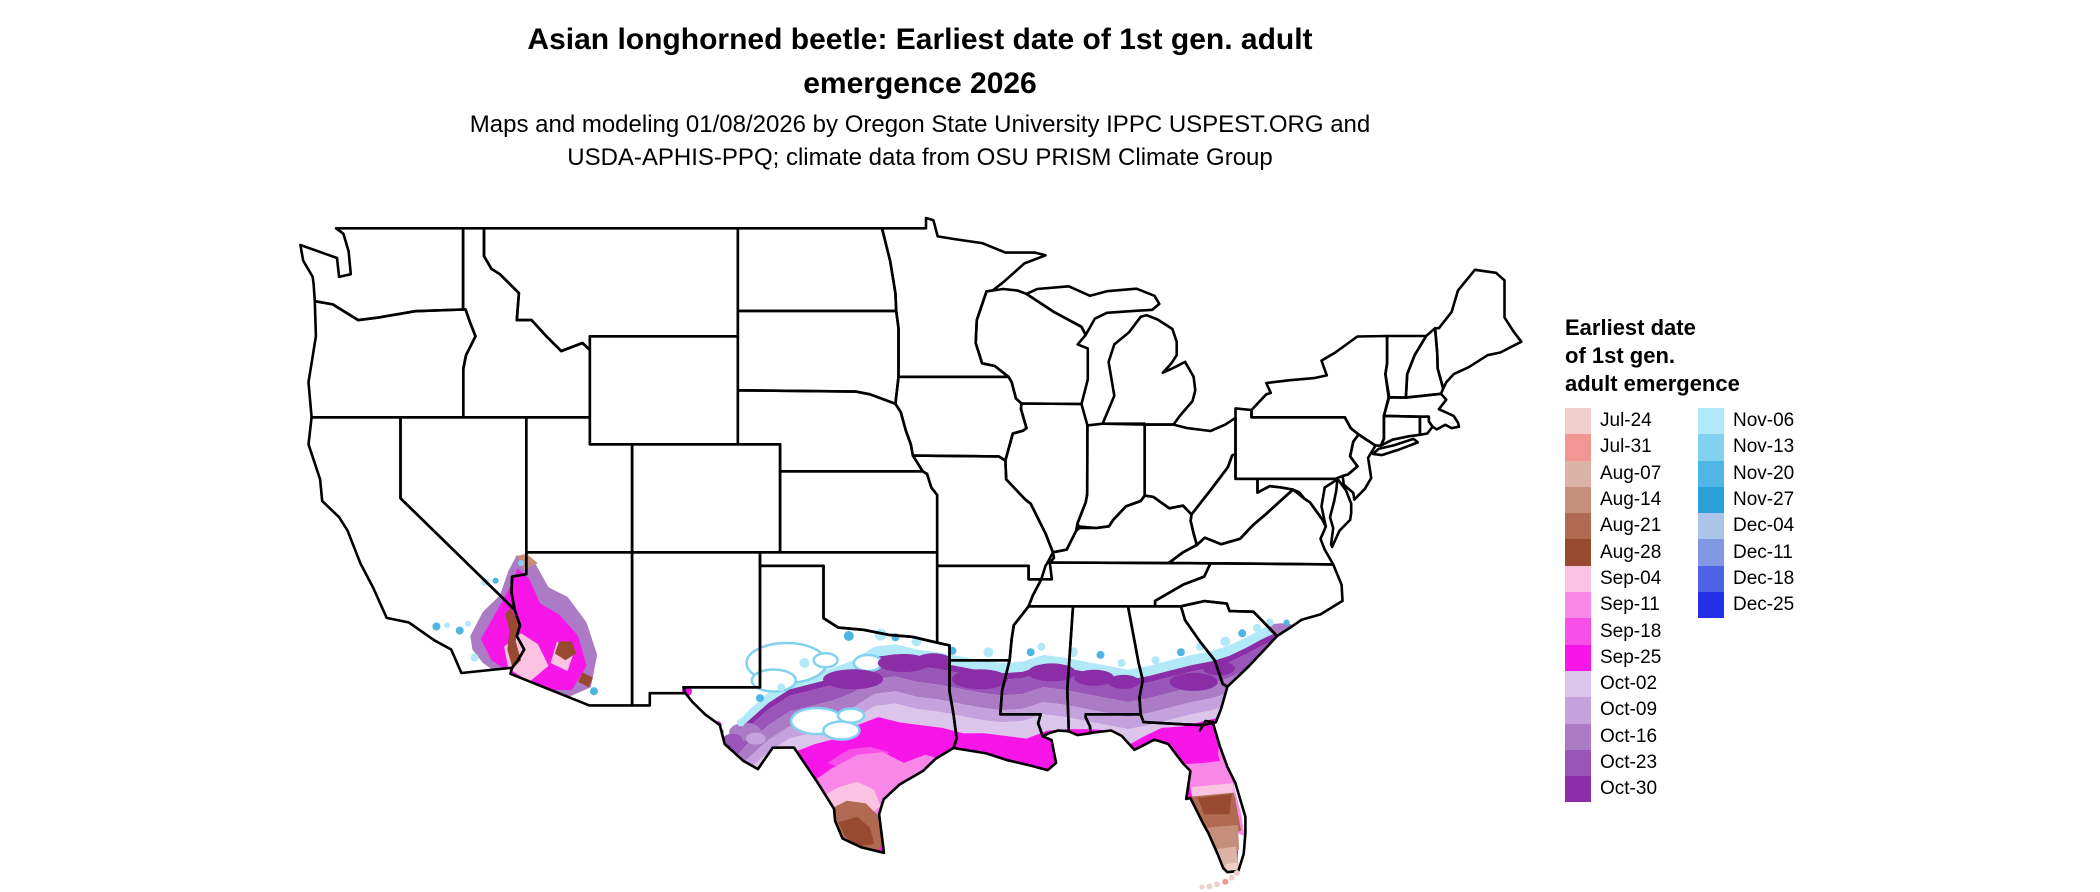 This screenshot has height=892, width=2100. Describe the element at coordinates (1031, 346) in the screenshot. I see `state-shape-wi` at that location.